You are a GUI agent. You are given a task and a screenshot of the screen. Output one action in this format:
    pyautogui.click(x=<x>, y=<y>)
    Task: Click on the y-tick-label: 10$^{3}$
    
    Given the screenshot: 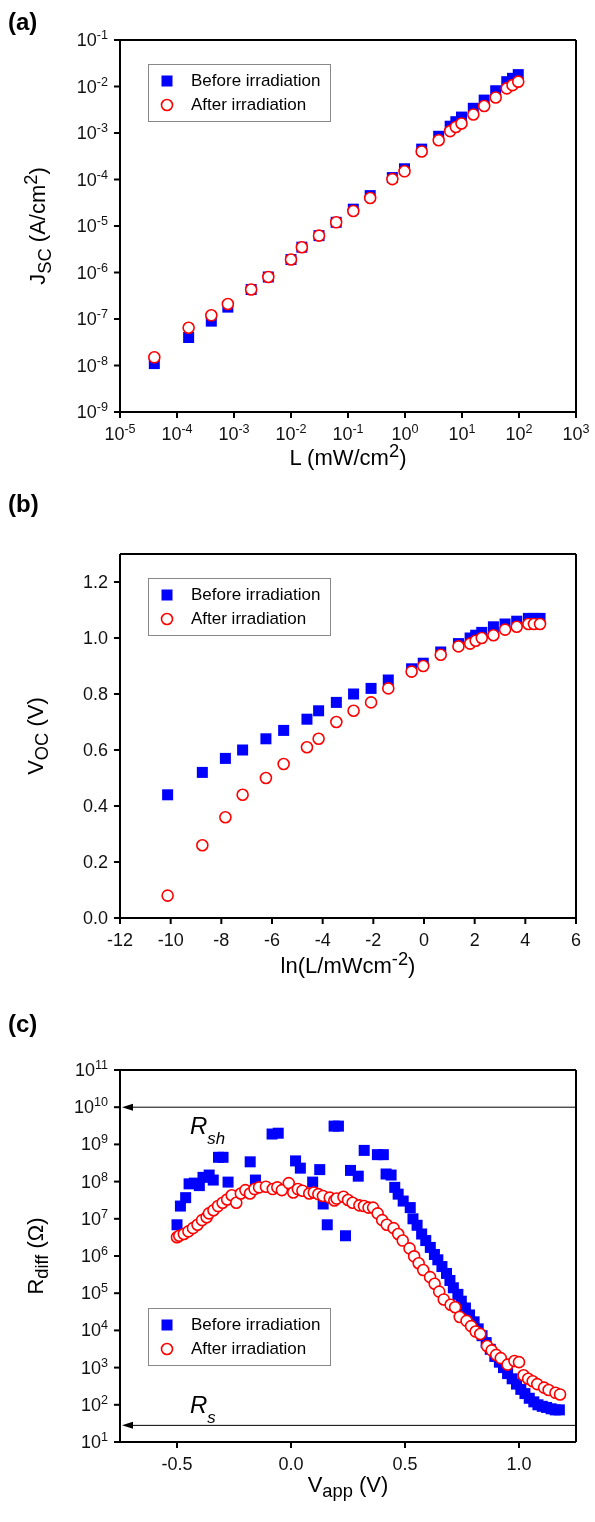 What is the action you would take?
    pyautogui.click(x=94, y=1366)
    